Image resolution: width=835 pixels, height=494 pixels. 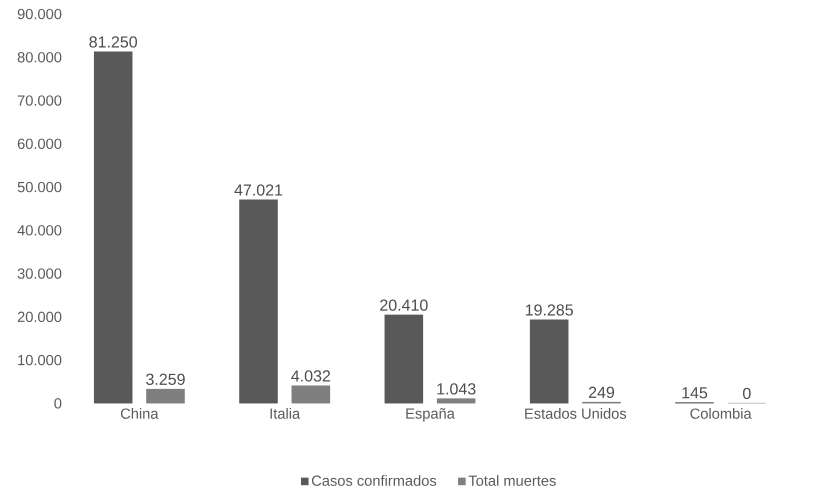 What do you see at coordinates (310, 376) in the screenshot?
I see `data-label: 4.032` at bounding box center [310, 376].